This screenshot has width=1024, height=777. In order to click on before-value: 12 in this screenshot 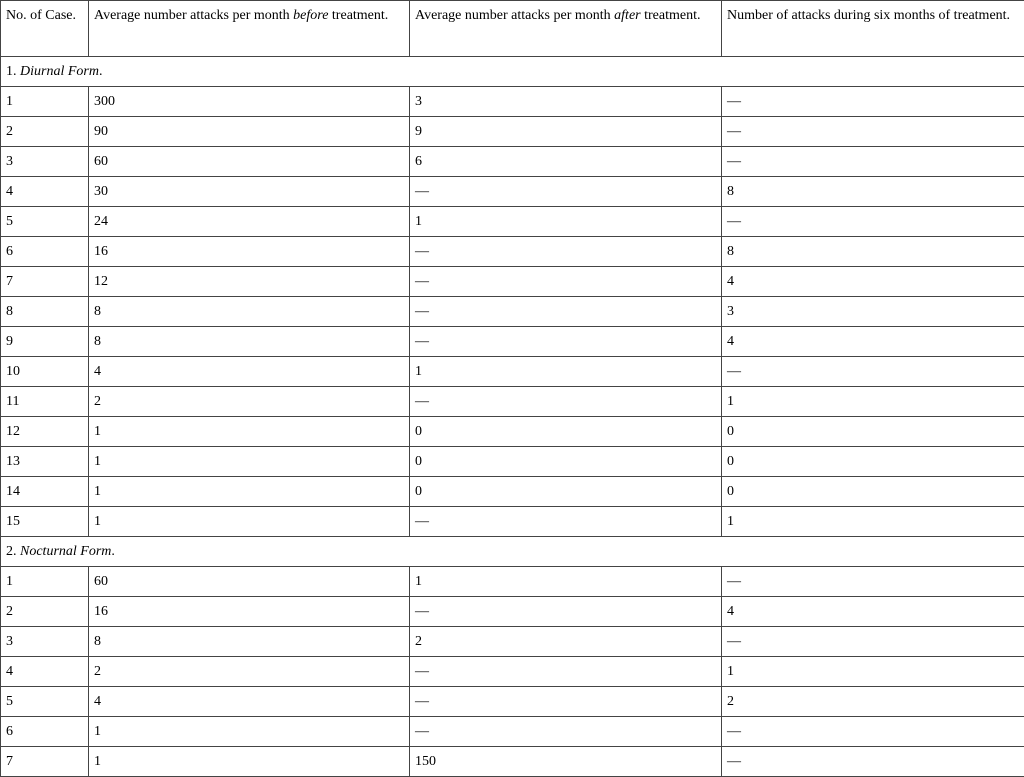, I will do `click(249, 282)`.